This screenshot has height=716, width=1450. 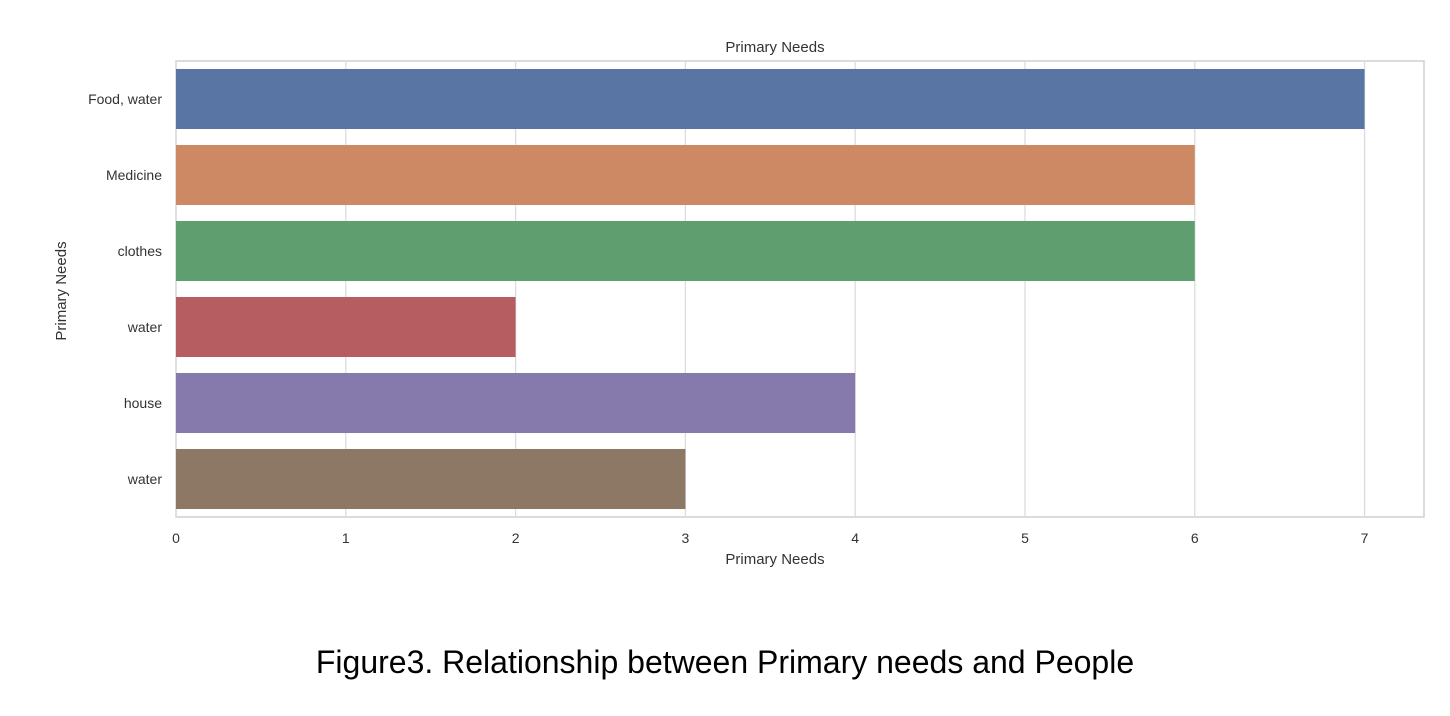 I want to click on x-tick-labels: 0 1 2 3 4 5 6 7, so click(x=770, y=538).